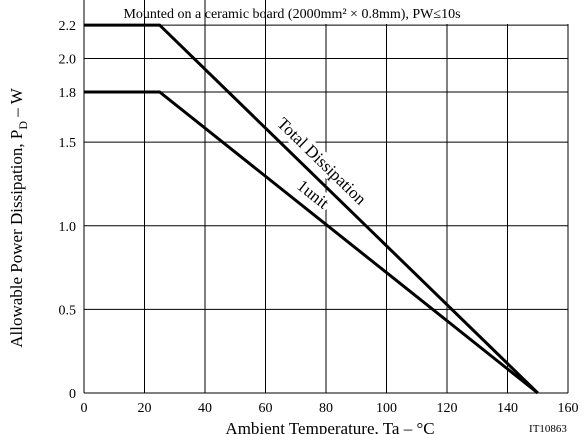  I want to click on y-tick-label: 2.0, so click(68, 60).